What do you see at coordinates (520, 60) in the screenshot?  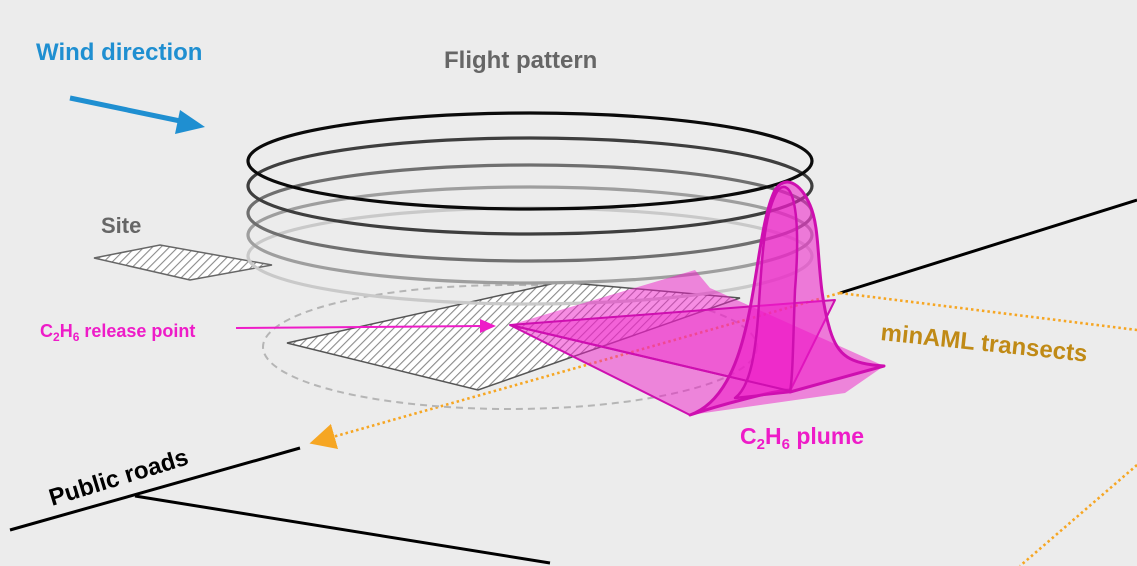 I see `flight-pattern-label: Flight pattern` at bounding box center [520, 60].